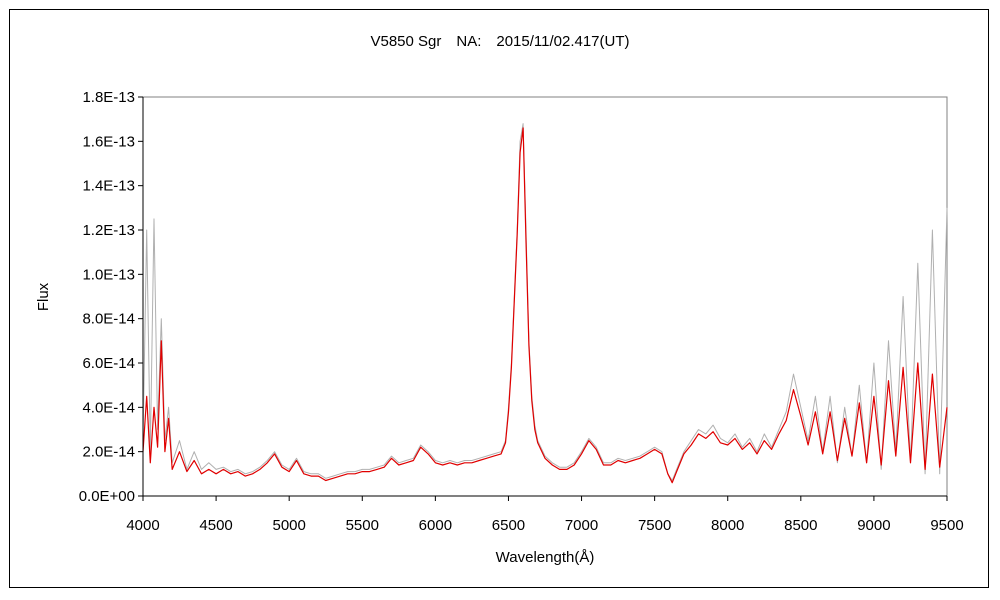 The width and height of the screenshot is (1000, 600). Describe the element at coordinates (108, 141) in the screenshot. I see `y-tick-label: 1.6E-13` at that location.